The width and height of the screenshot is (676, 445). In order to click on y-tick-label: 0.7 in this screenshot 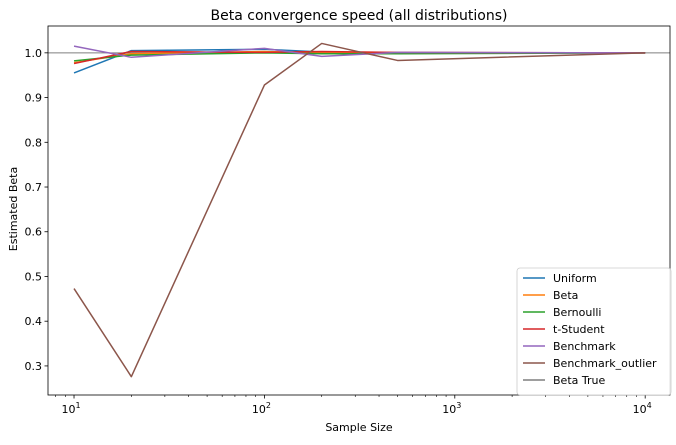, I will do `click(34, 187)`.